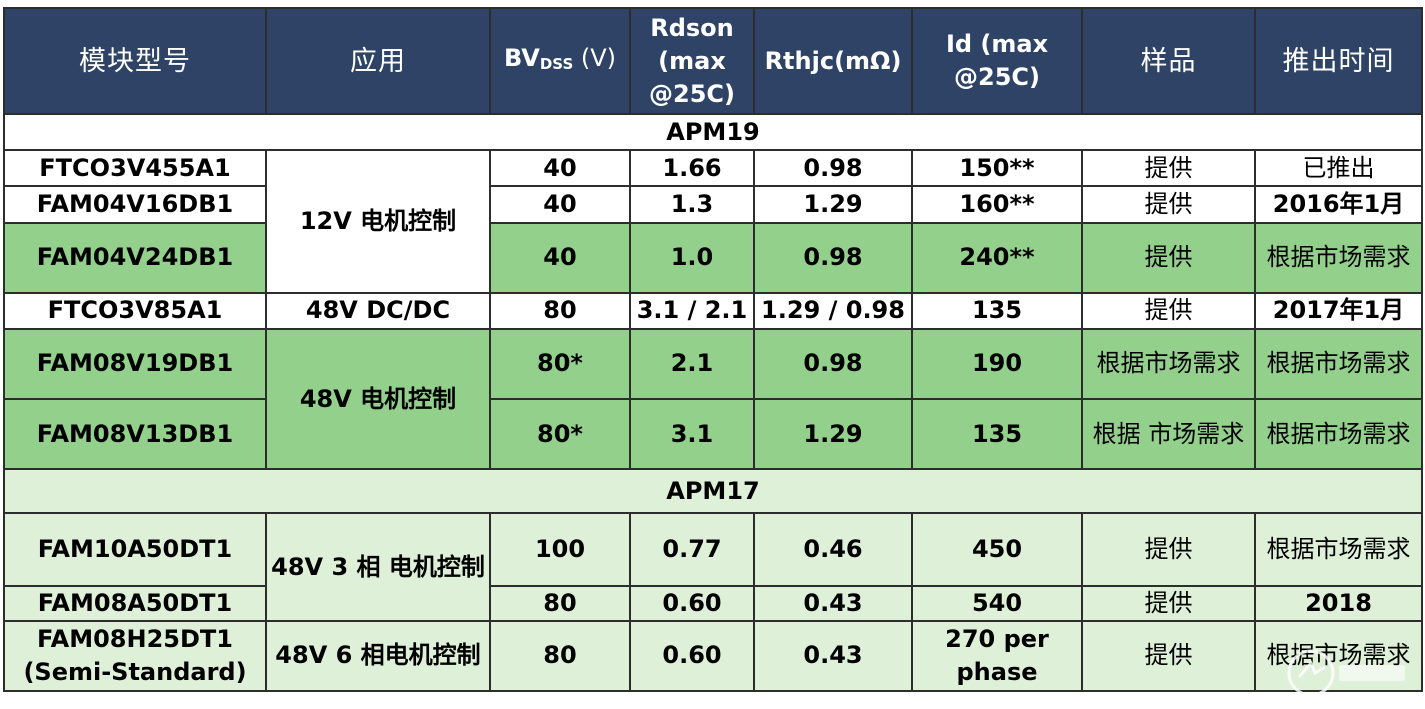 The height and width of the screenshot is (709, 1425). Describe the element at coordinates (692, 364) in the screenshot. I see `rdson-cell: 2.1` at that location.